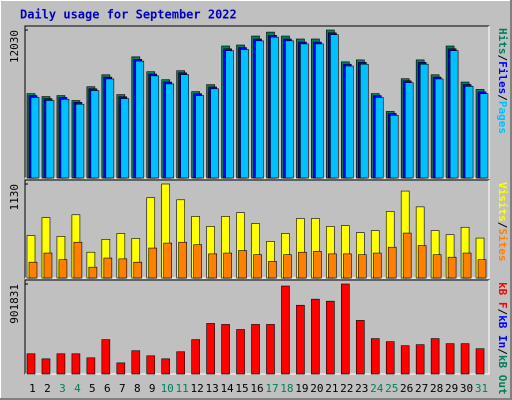  I want to click on legend-entry: kB Out, so click(502, 375).